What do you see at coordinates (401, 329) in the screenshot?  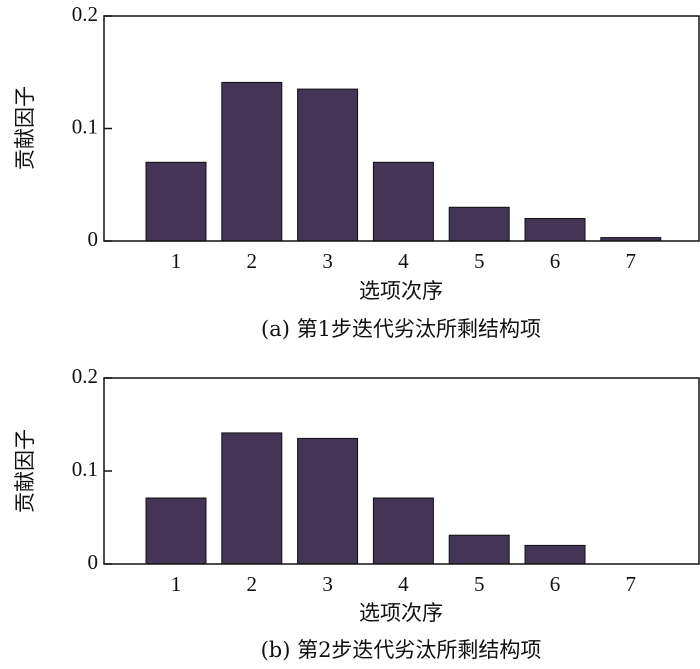 I see `caption-a: (a) 第1步迭代劣汰所剩结构项` at bounding box center [401, 329].